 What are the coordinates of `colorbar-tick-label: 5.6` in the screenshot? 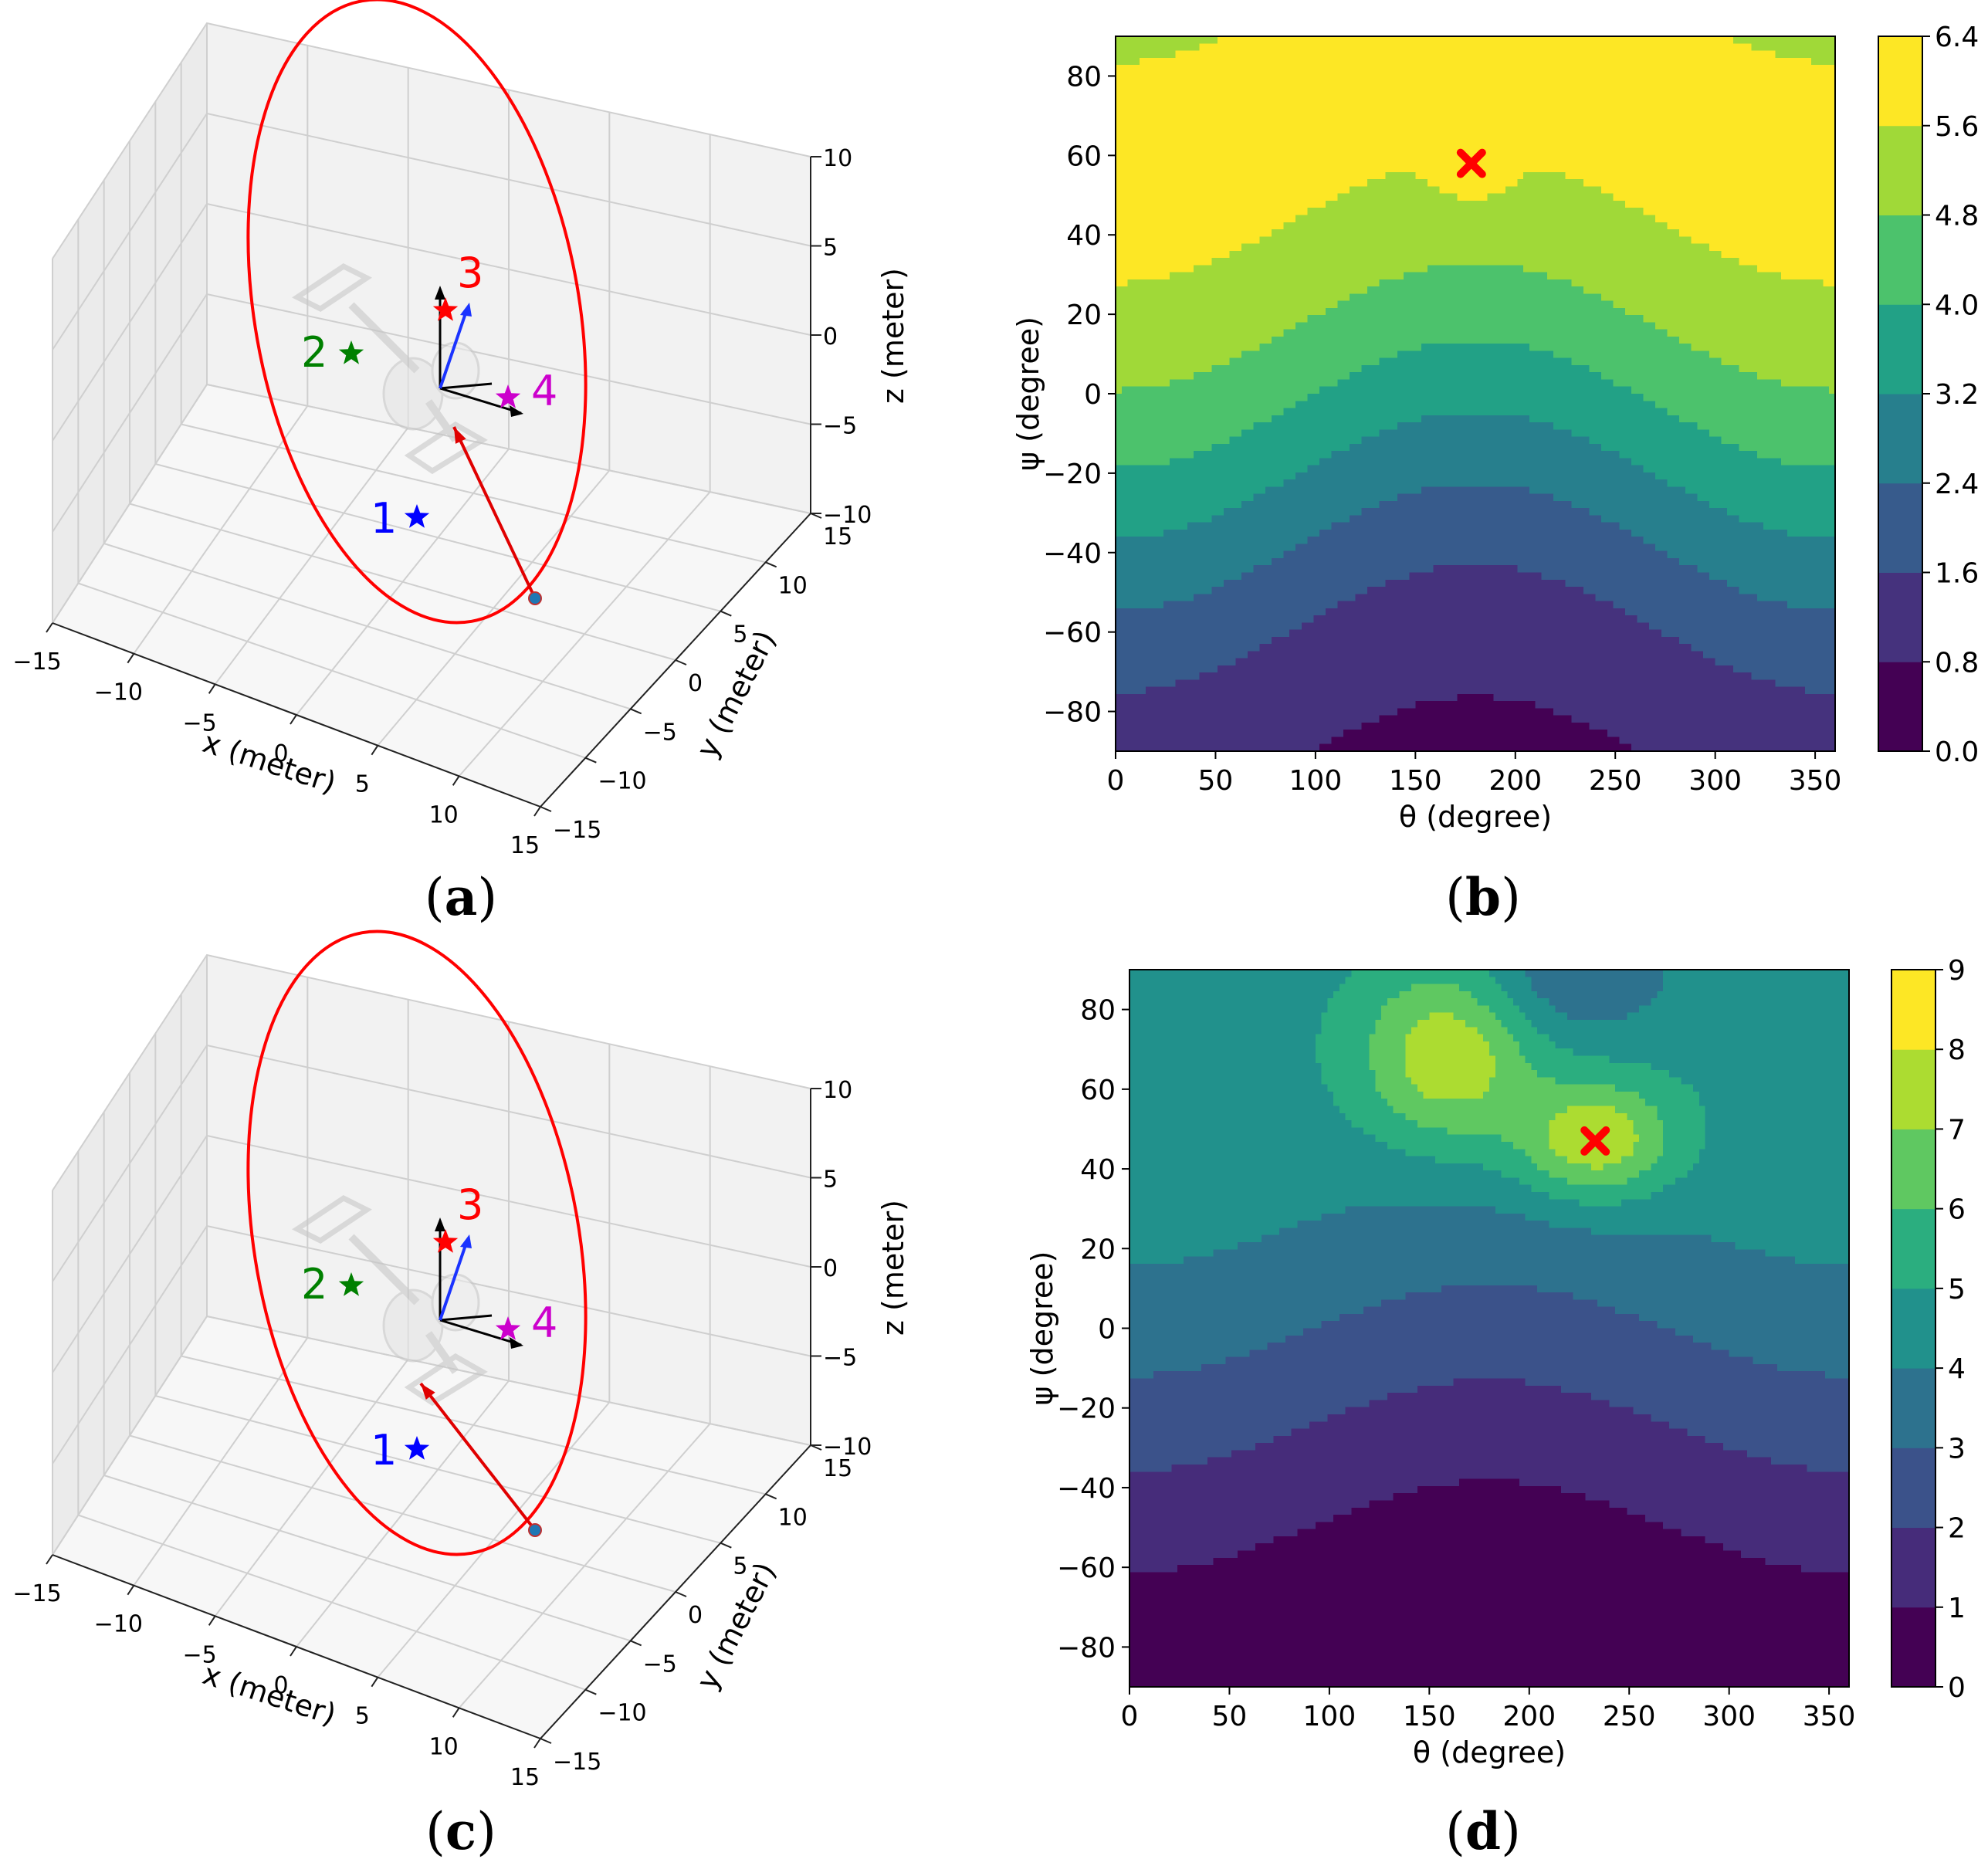 It's located at (1957, 127).